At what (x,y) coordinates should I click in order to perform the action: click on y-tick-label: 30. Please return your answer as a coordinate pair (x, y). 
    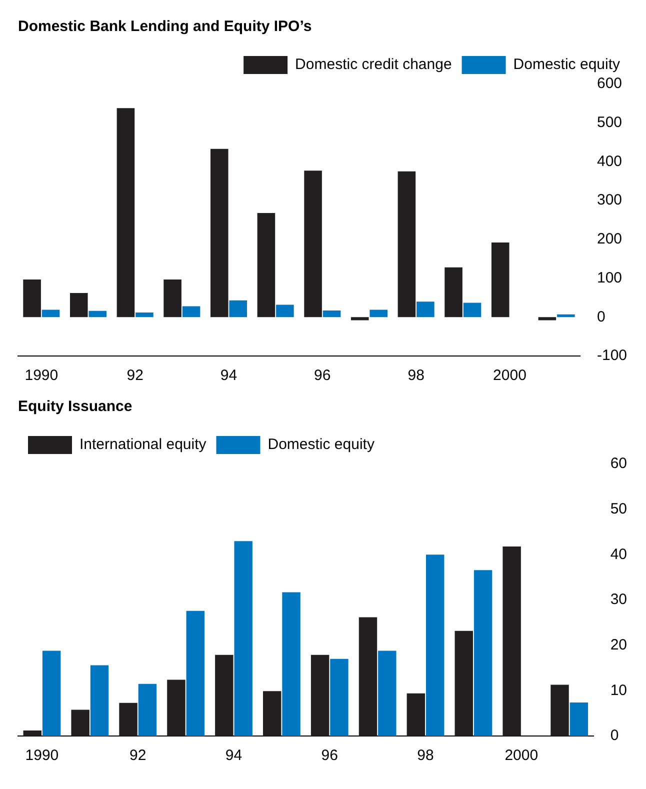
    Looking at the image, I should click on (619, 599).